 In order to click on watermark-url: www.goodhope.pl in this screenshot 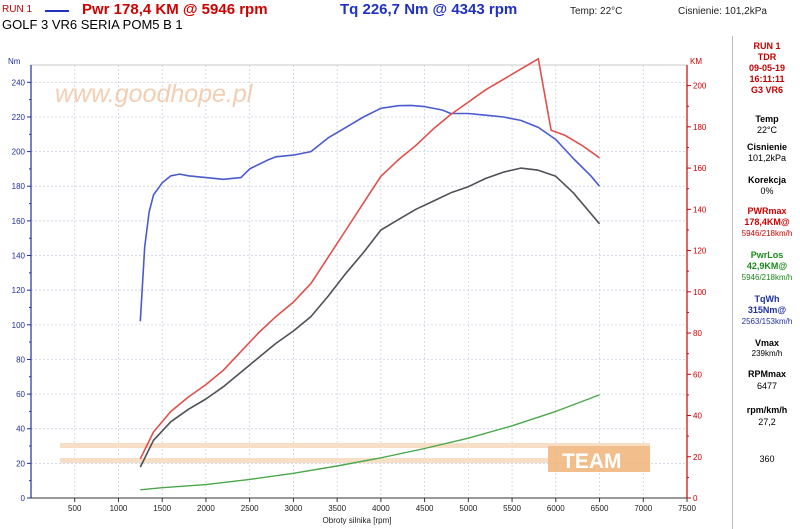, I will do `click(154, 94)`.